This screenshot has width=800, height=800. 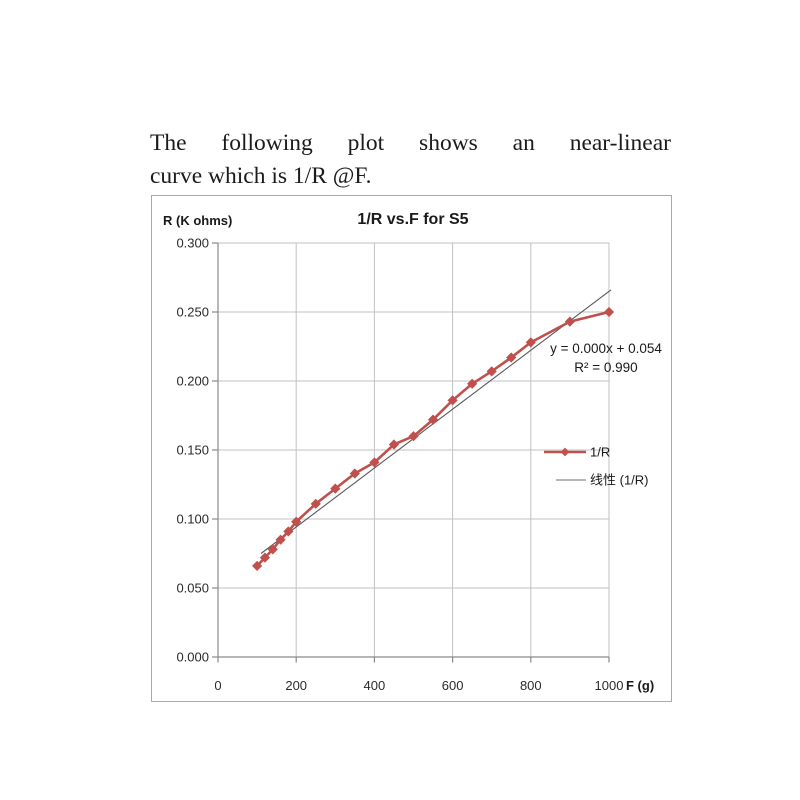 I want to click on y-tick-label-0250: 0.250, so click(x=192, y=312).